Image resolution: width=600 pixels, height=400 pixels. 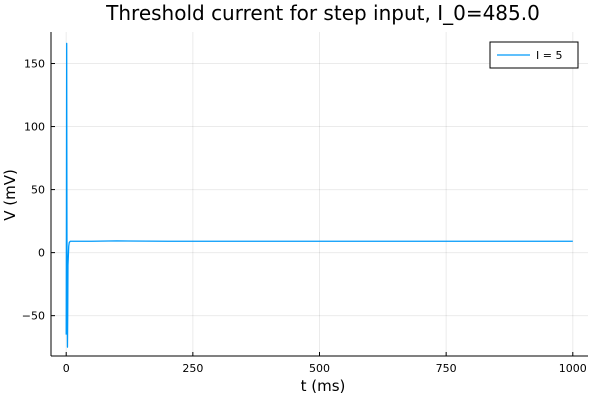 I want to click on y-axis-title: V (mV), so click(x=10, y=195).